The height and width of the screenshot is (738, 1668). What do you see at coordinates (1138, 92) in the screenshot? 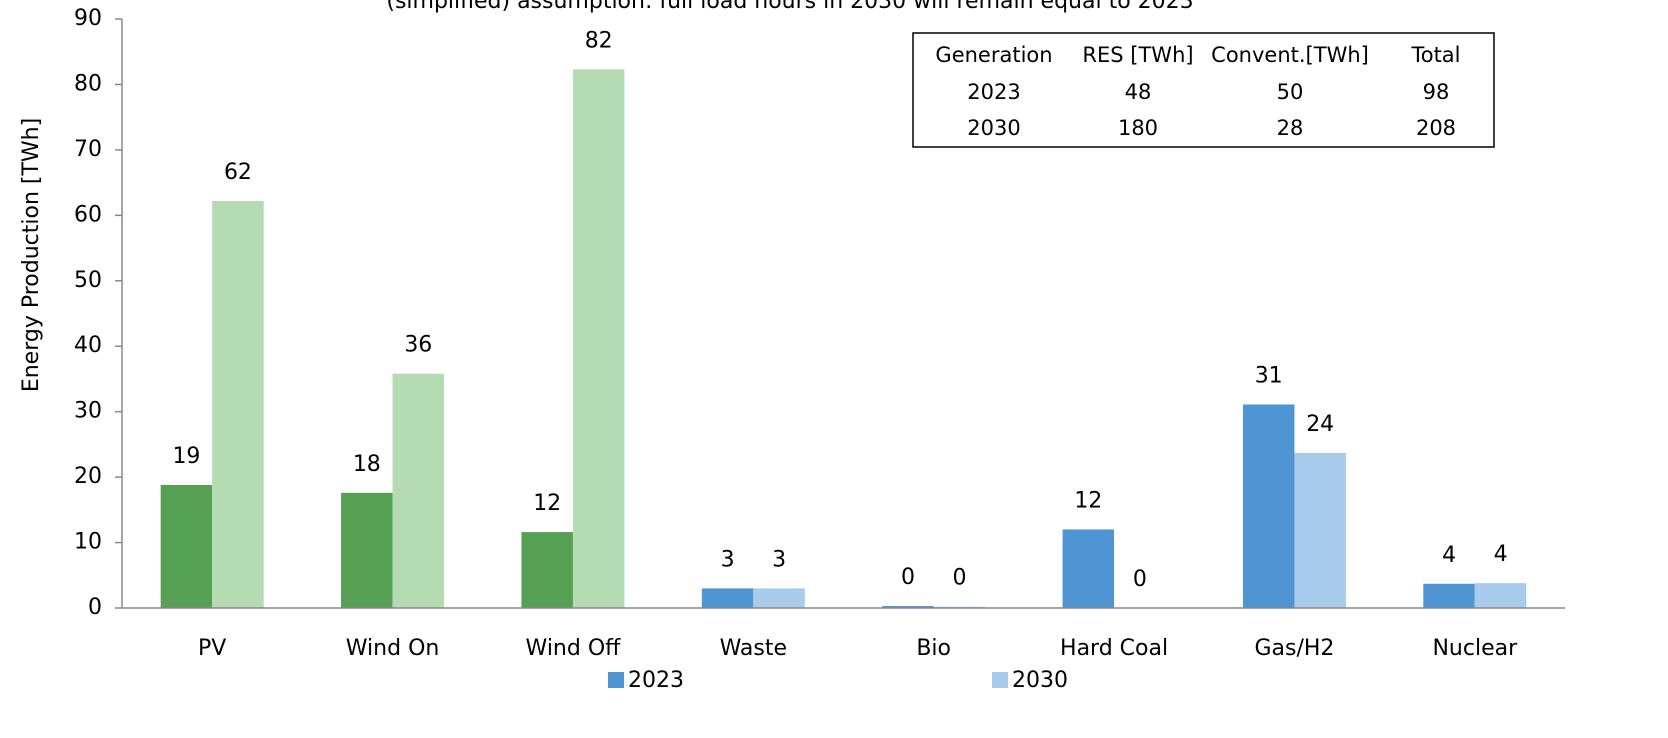
I see `table-cell: 48` at bounding box center [1138, 92].